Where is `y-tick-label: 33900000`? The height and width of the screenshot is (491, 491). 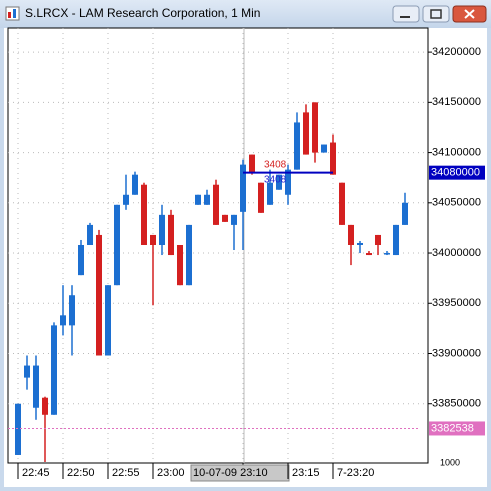 y-tick-label: 33900000 is located at coordinates (456, 353).